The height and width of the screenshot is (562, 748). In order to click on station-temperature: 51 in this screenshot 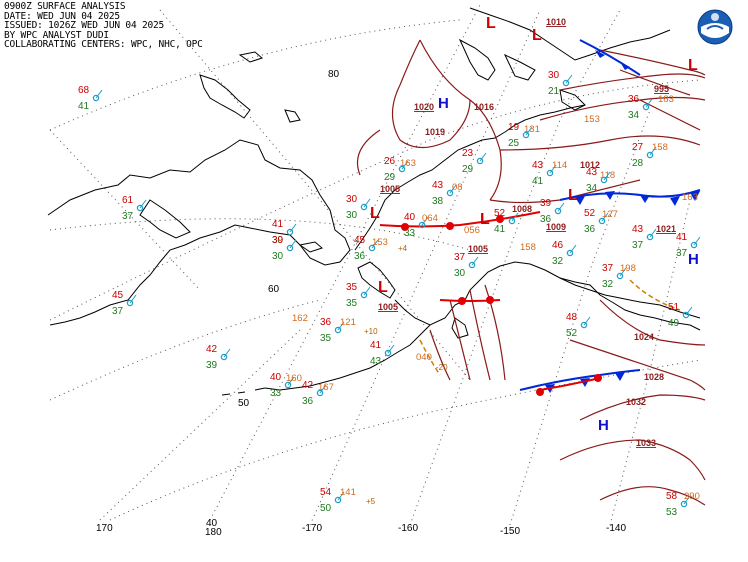, I will do `click(674, 307)`.